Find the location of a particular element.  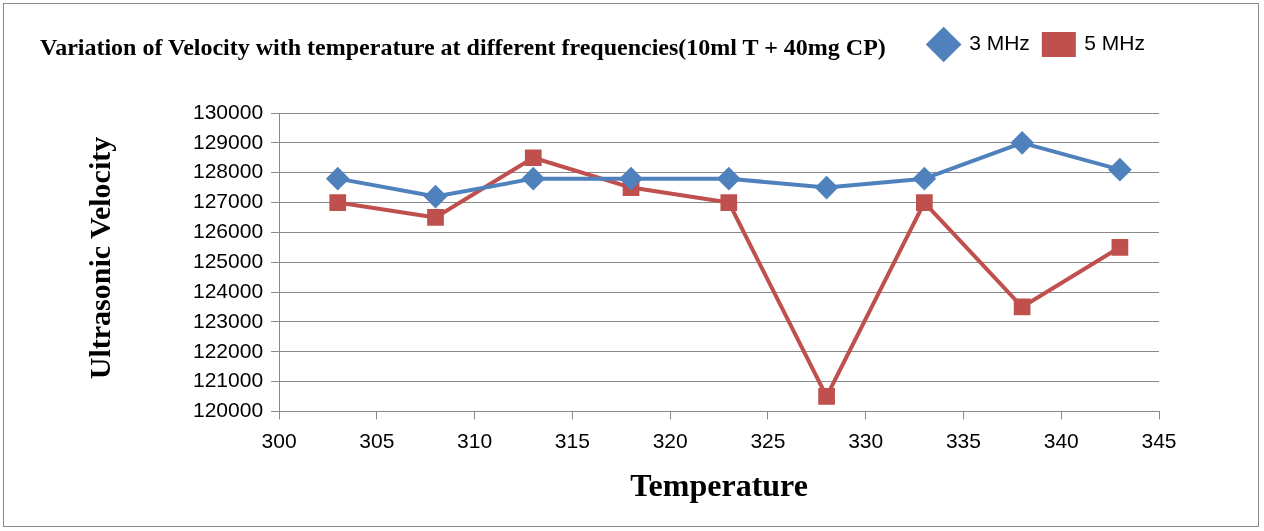

y-tick-label: 120000 is located at coordinates (228, 410).